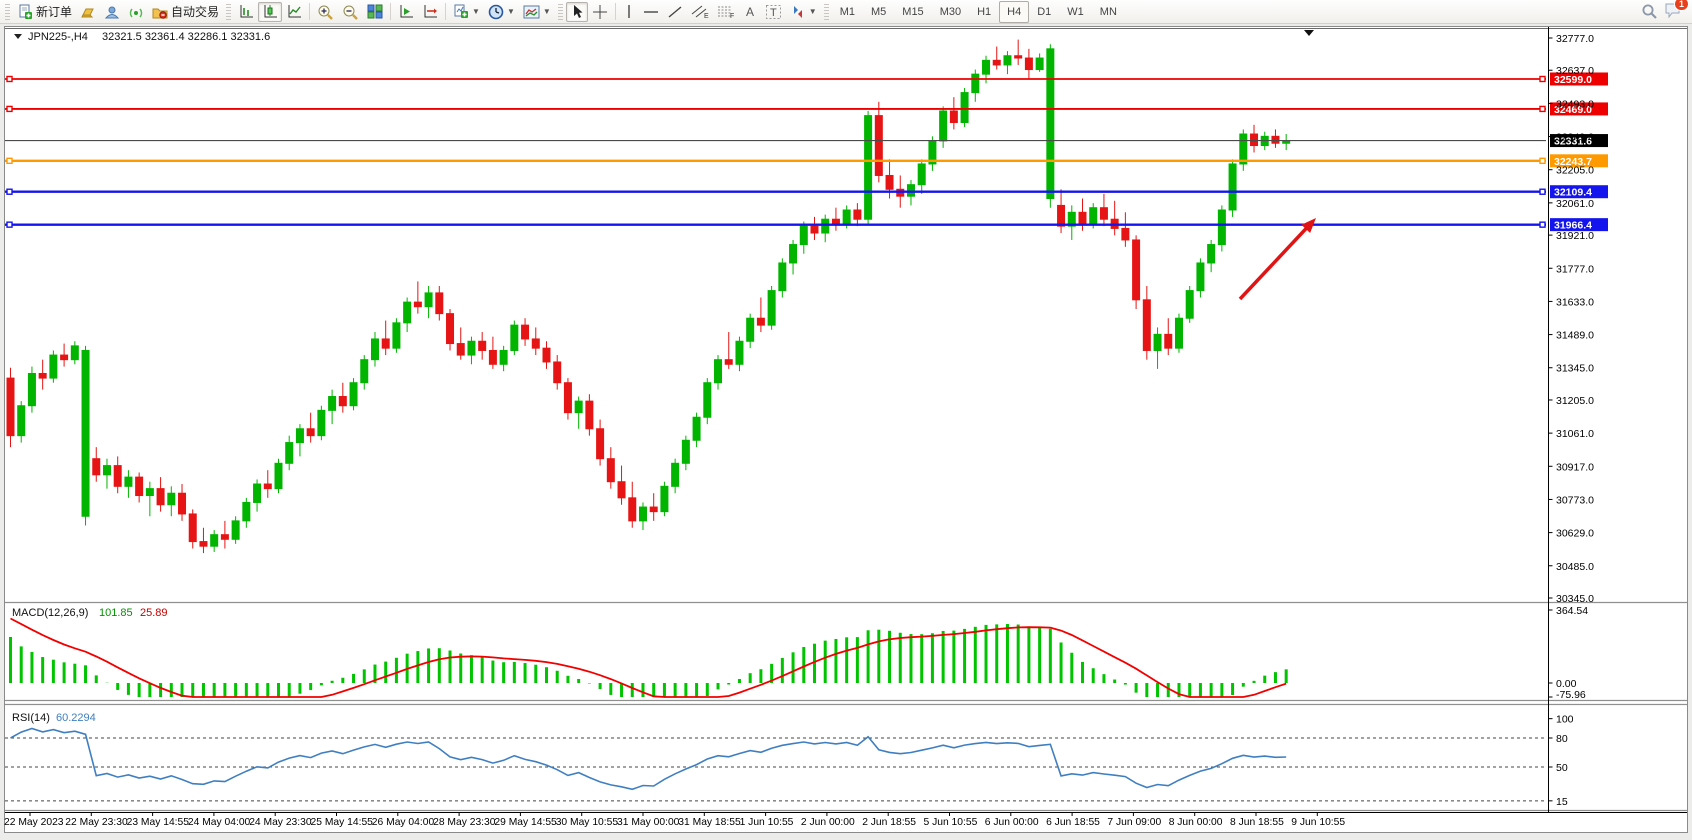  What do you see at coordinates (461, 11) in the screenshot?
I see `indicators-icon` at bounding box center [461, 11].